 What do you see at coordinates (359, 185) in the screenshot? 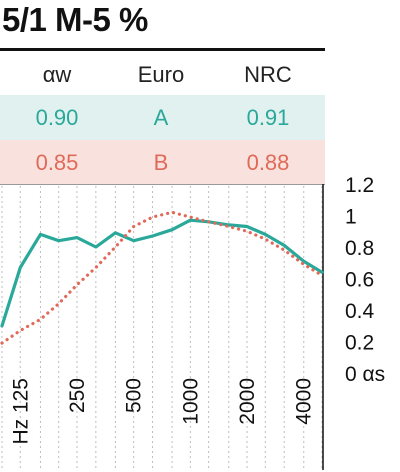
I see `y-tick-label: 1.2` at bounding box center [359, 185].